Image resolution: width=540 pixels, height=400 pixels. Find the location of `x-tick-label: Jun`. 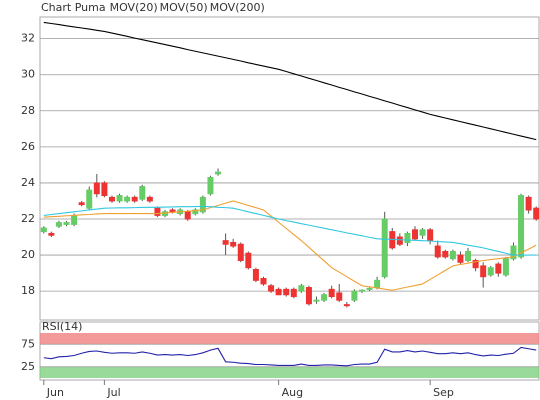

x-tick-label: Jun is located at coordinates (55, 392).